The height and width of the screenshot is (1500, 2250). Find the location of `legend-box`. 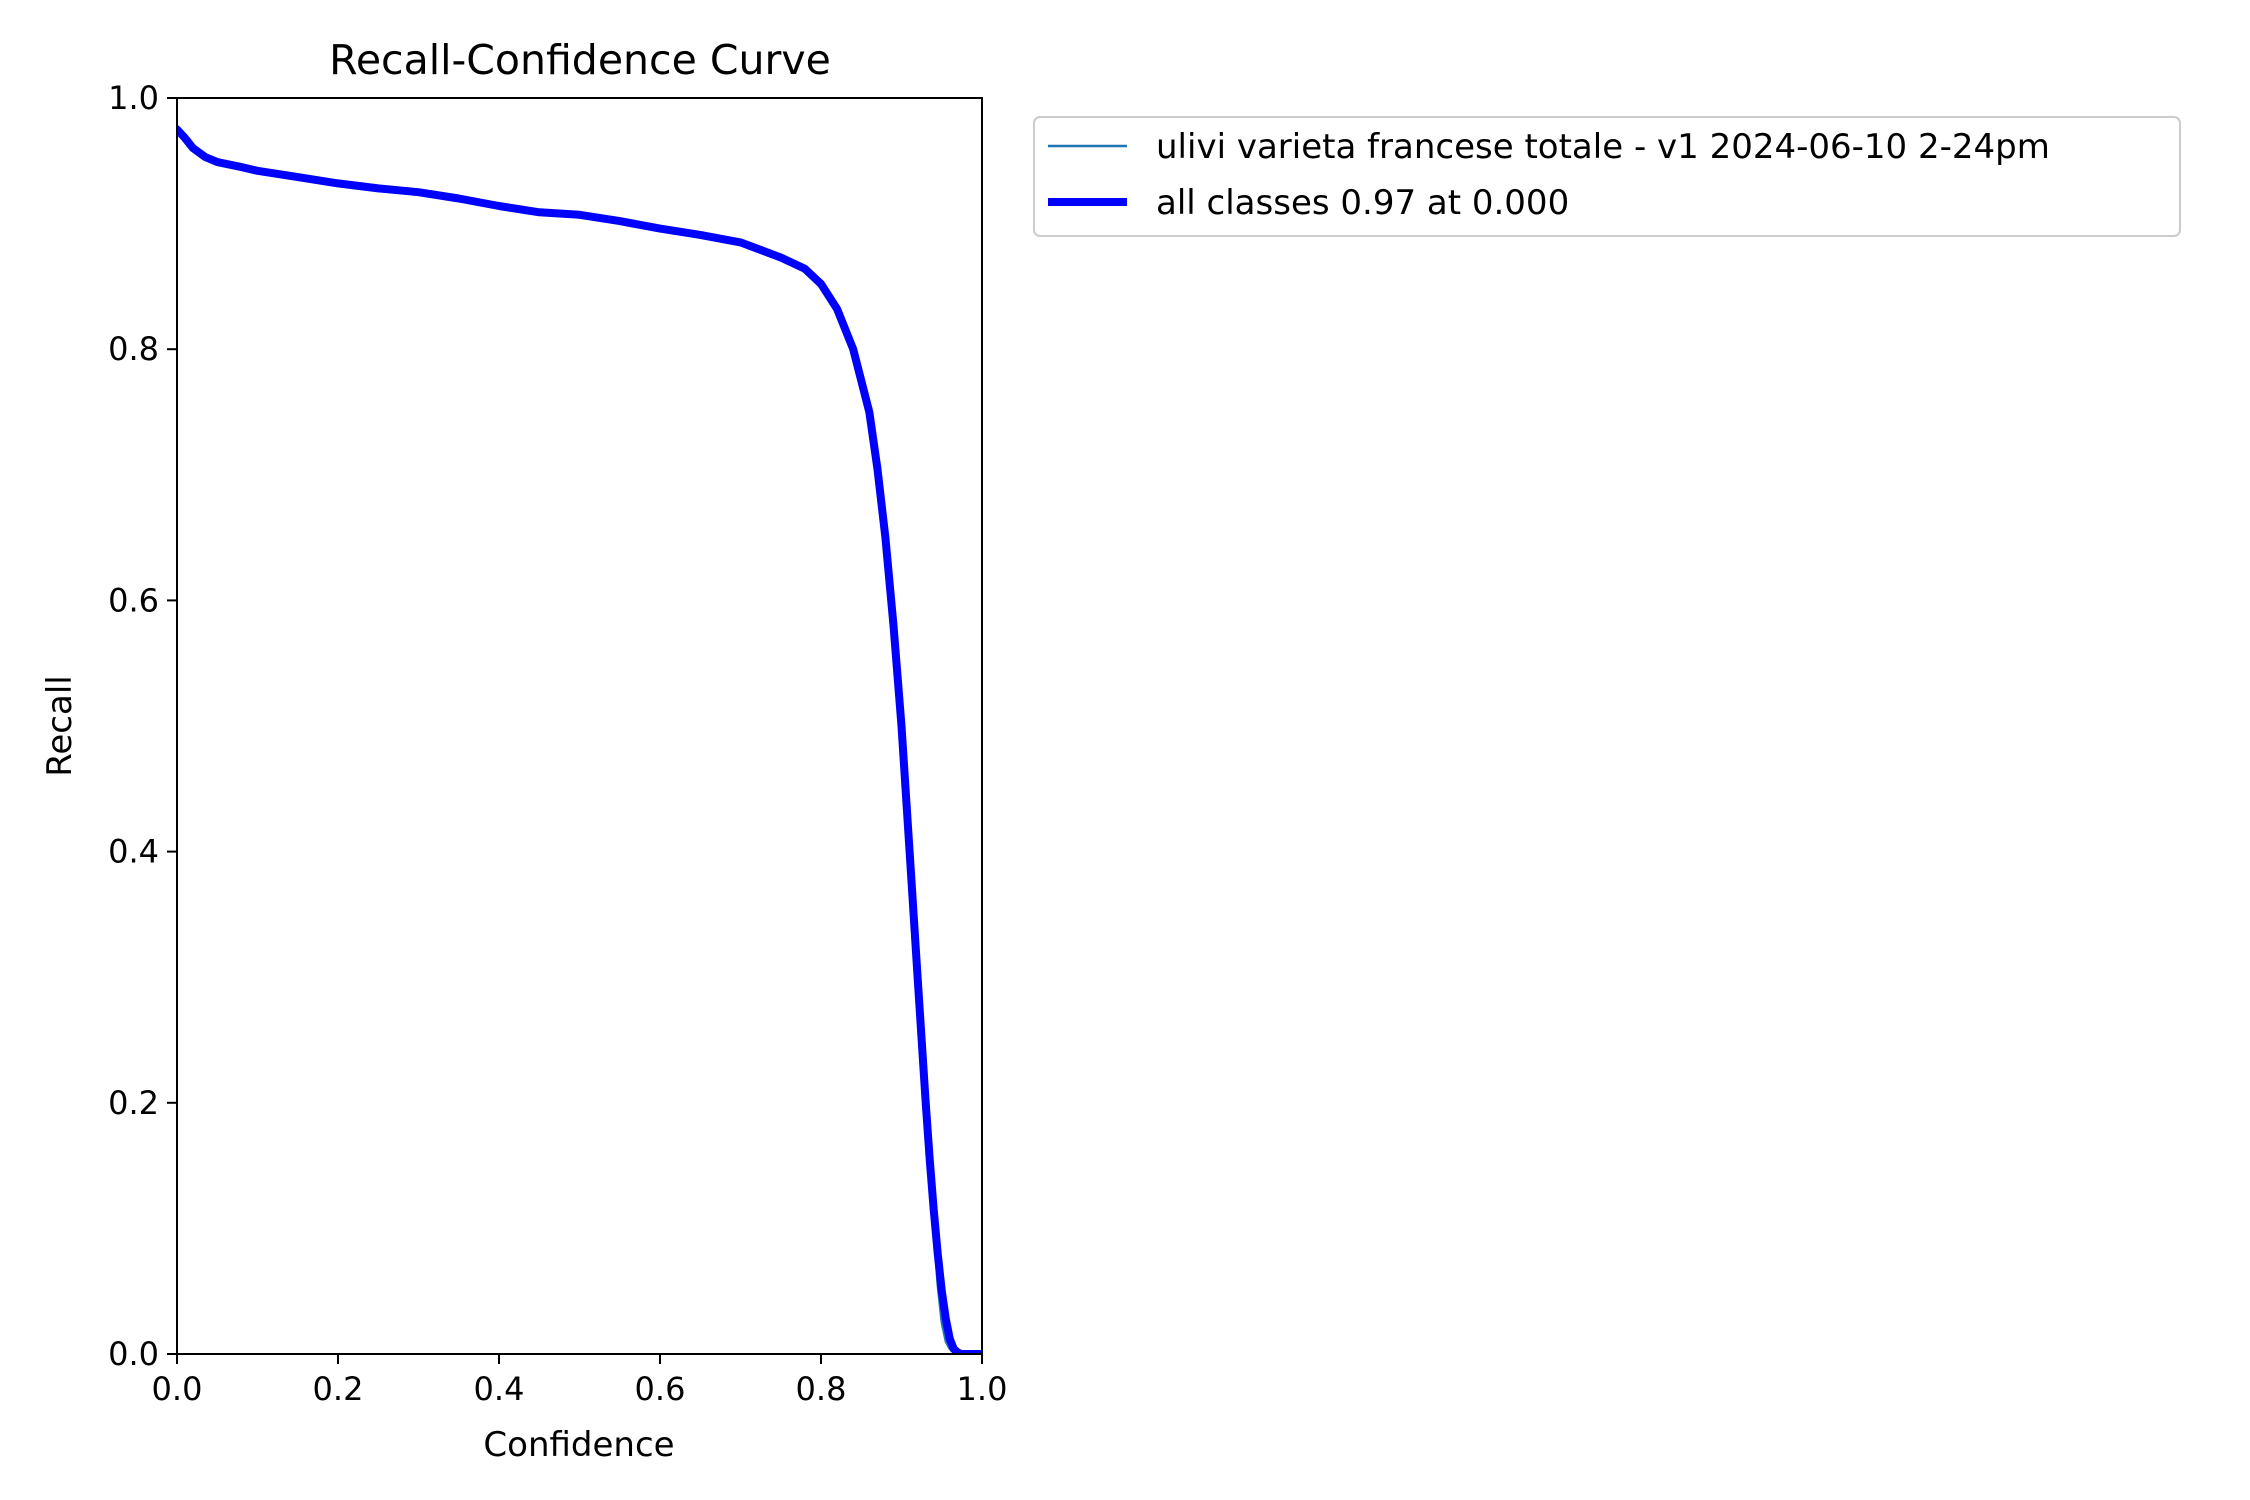

legend-box is located at coordinates (1607, 176).